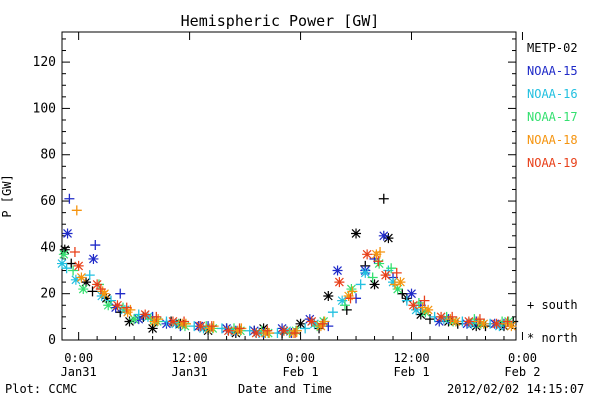 The image size is (600, 400). Describe the element at coordinates (48, 201) in the screenshot. I see `y-tick-label: 60` at that location.